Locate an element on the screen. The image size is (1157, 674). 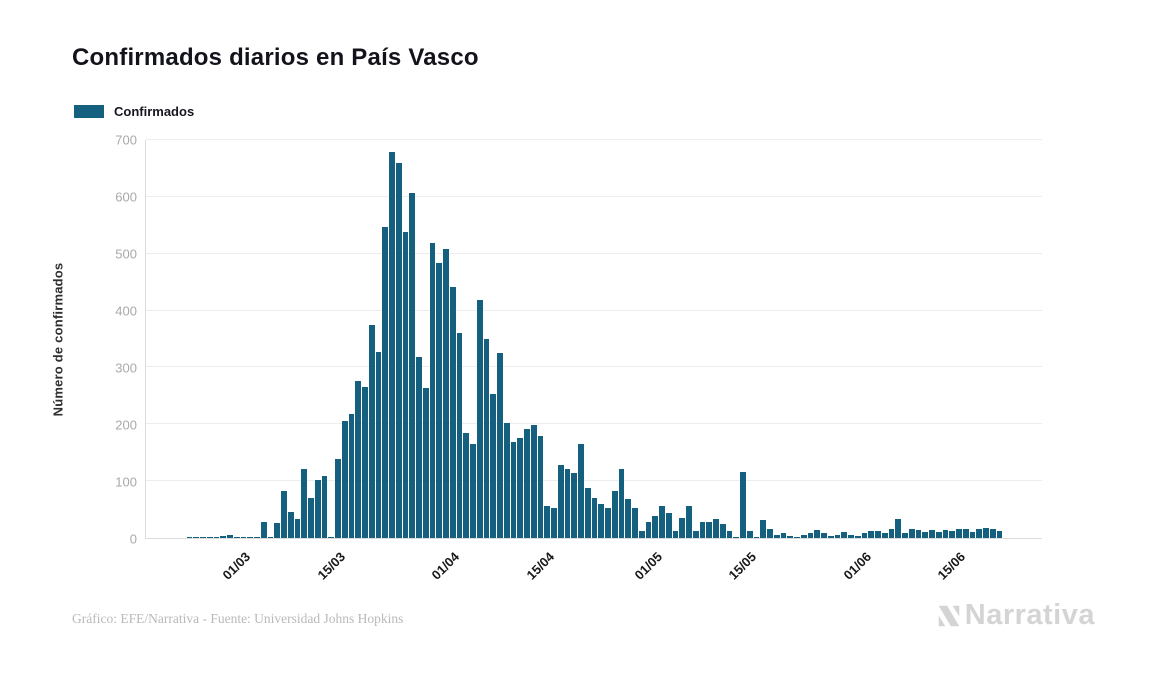
x-tick-label: 15/03 is located at coordinates (331, 566).